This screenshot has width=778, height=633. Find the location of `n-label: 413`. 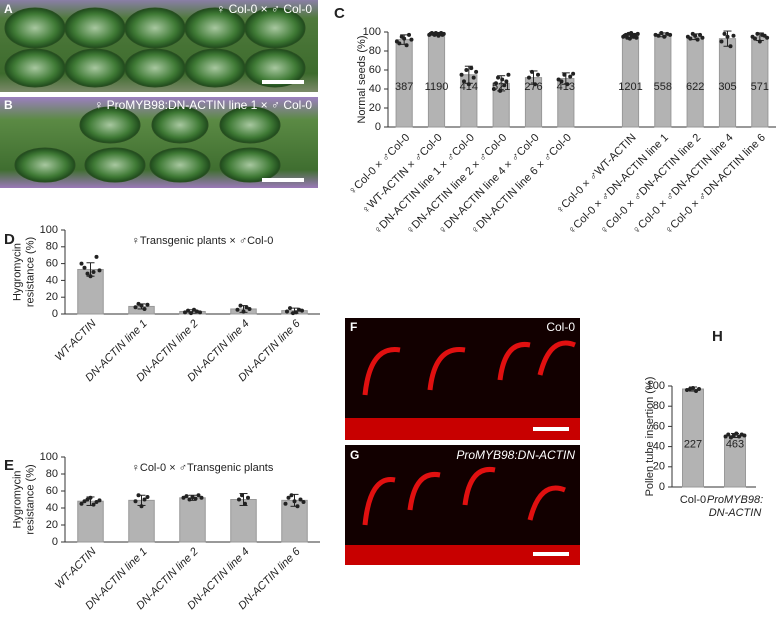

n-label: 413 is located at coordinates (566, 87).